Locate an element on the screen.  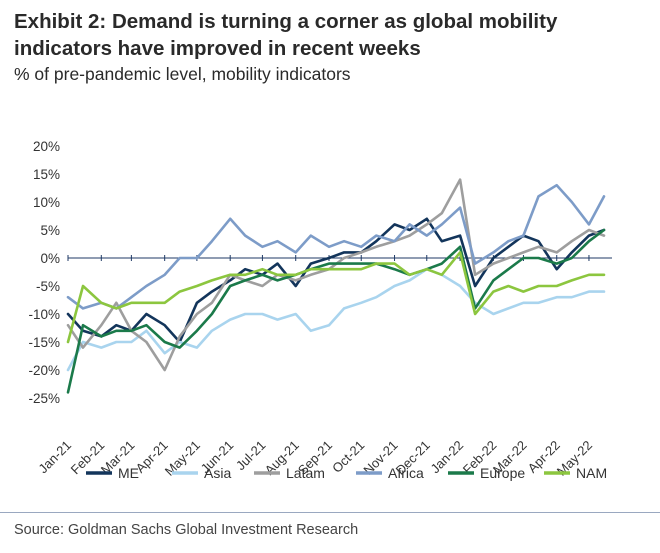
legend-label-me: ME is located at coordinates (128, 473).